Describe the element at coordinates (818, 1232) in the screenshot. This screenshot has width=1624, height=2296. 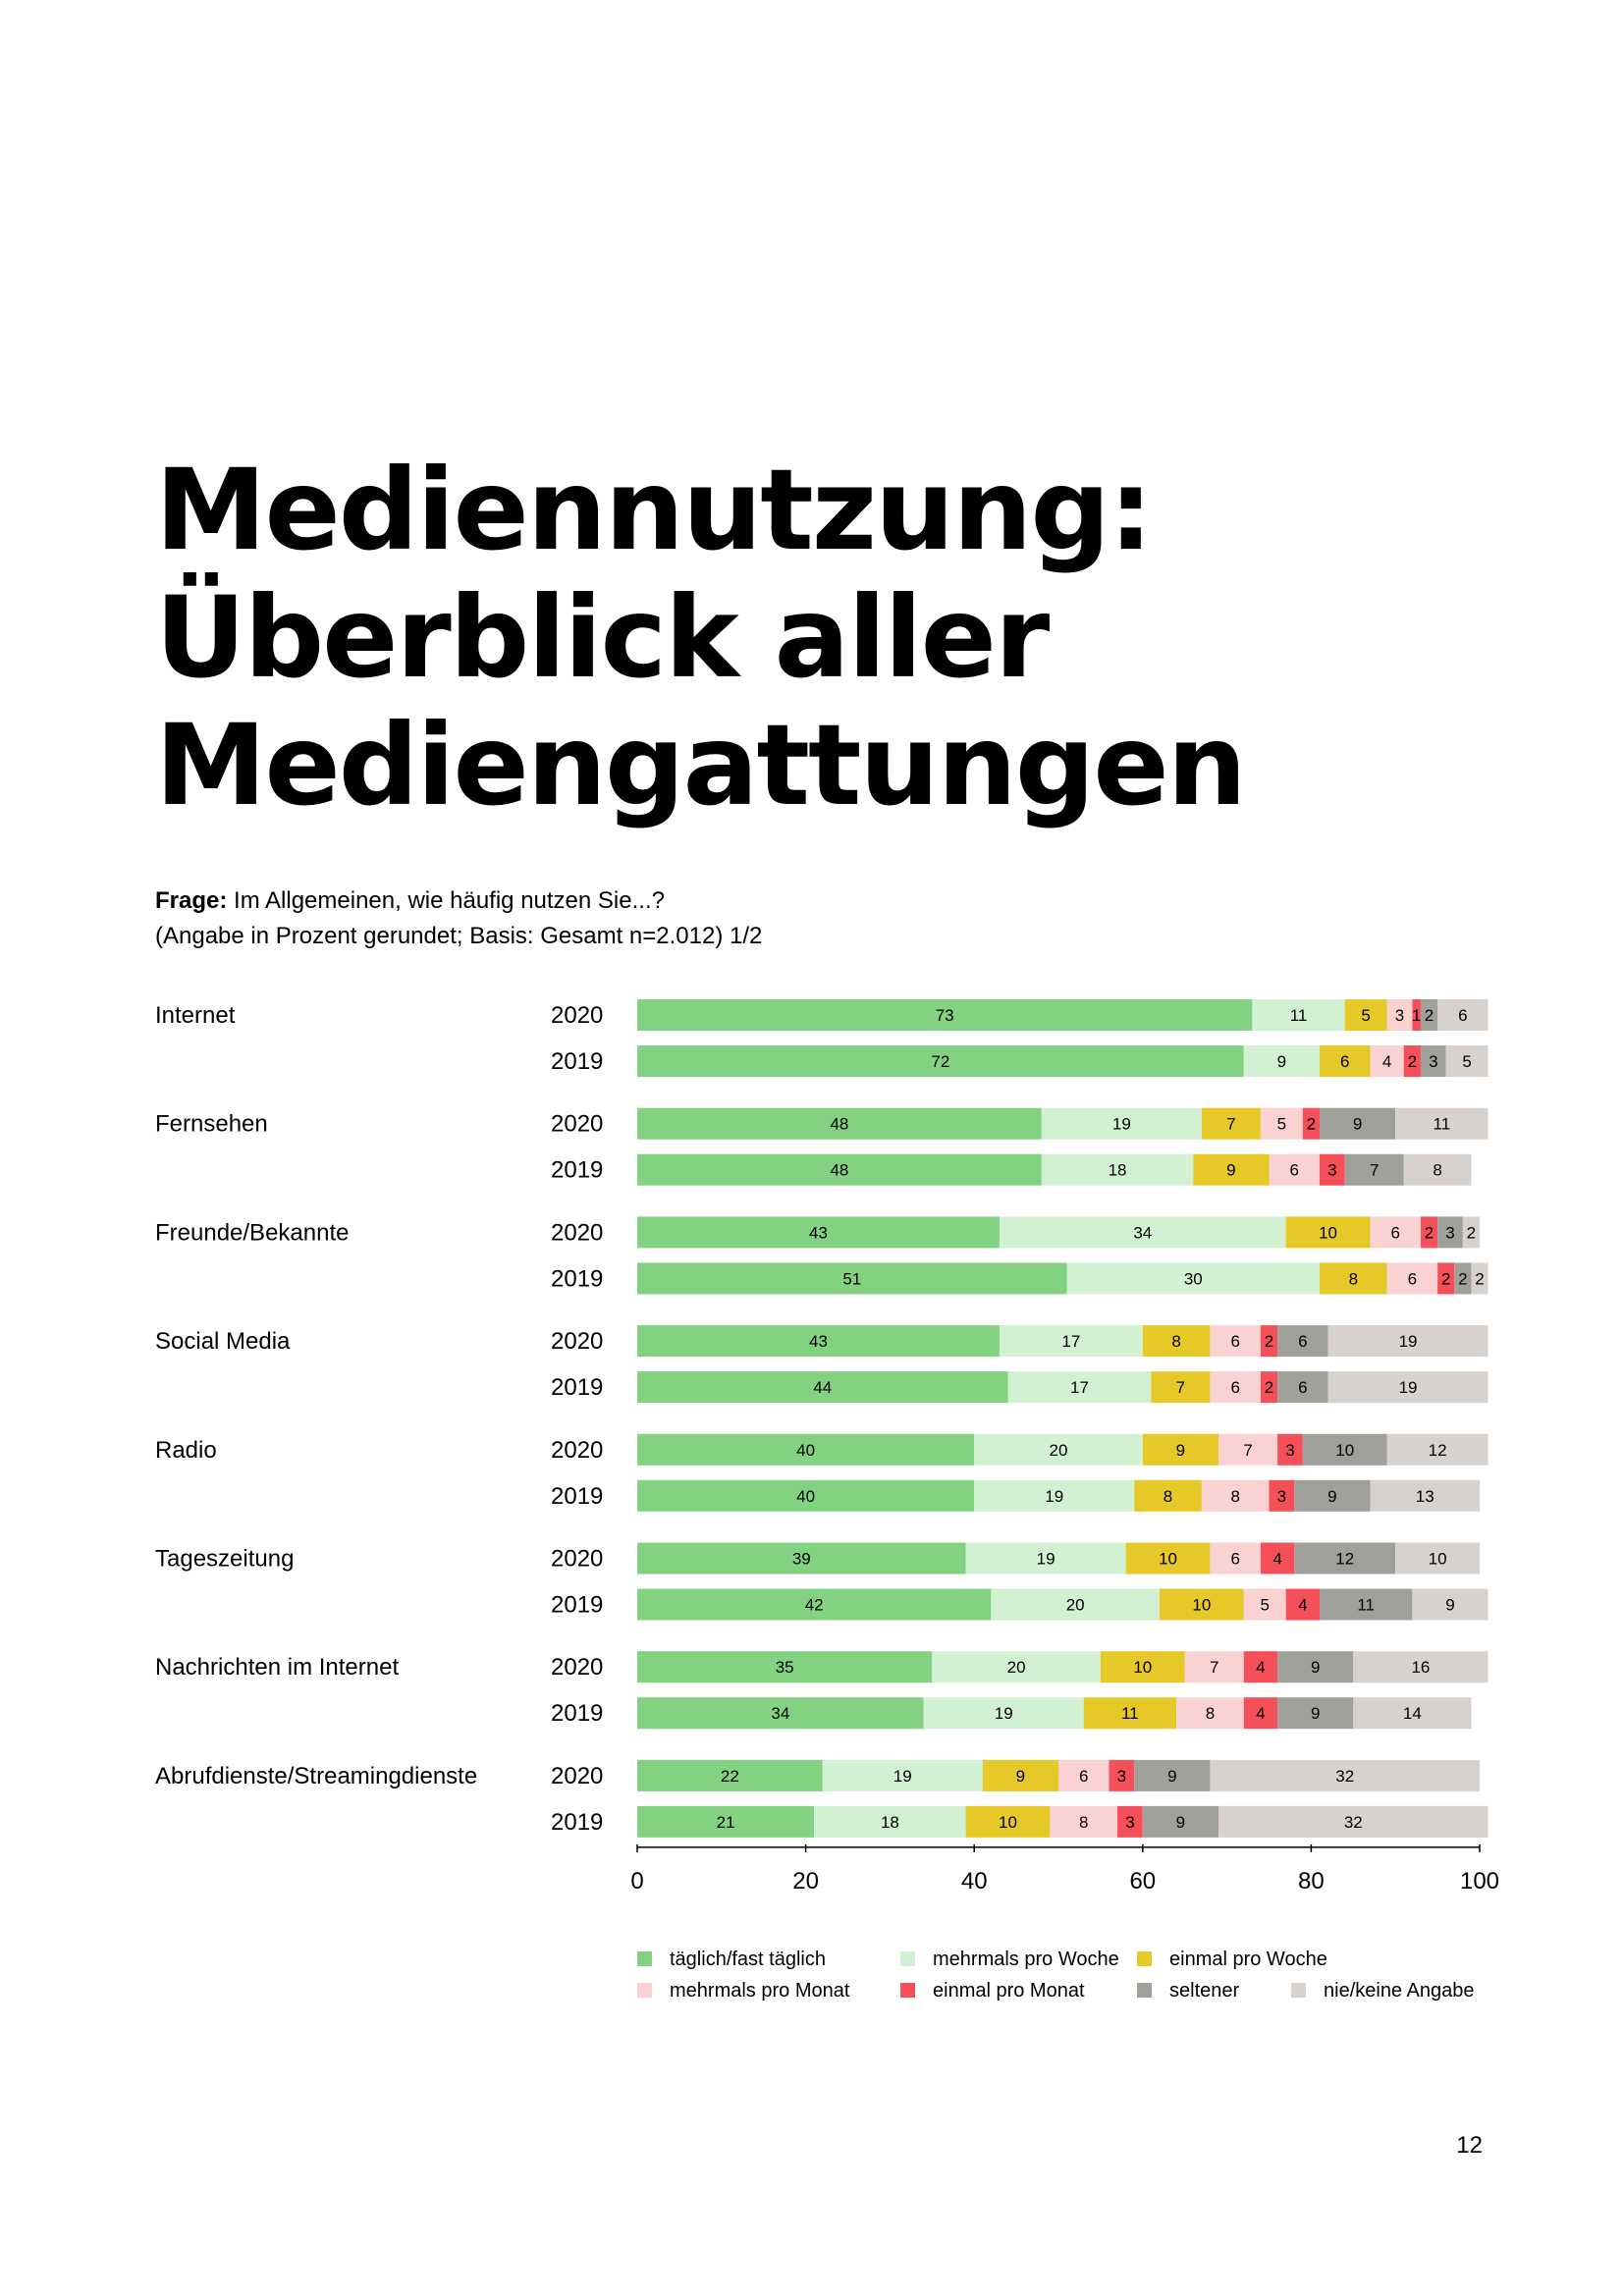
I see `data-label: 43` at that location.